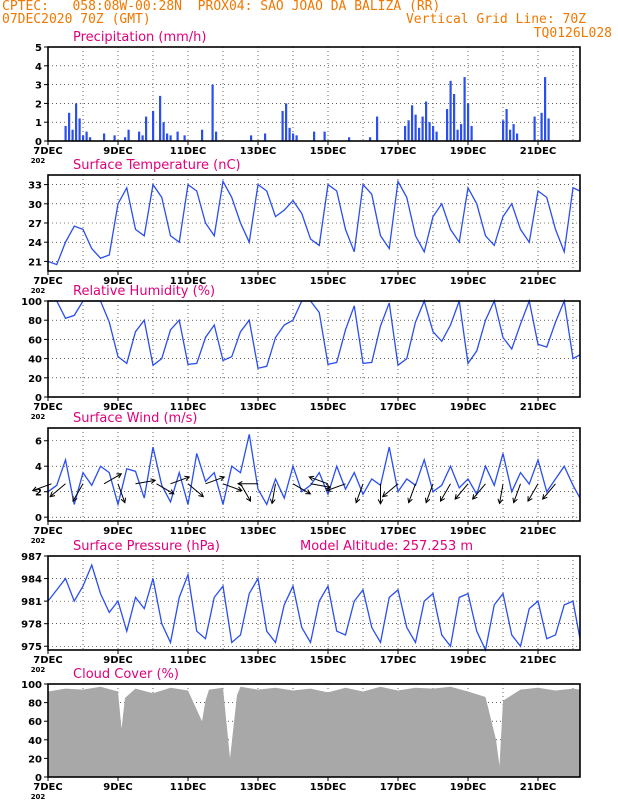 This screenshot has width=618, height=800. I want to click on y-tick-label: 984, so click(31, 580).